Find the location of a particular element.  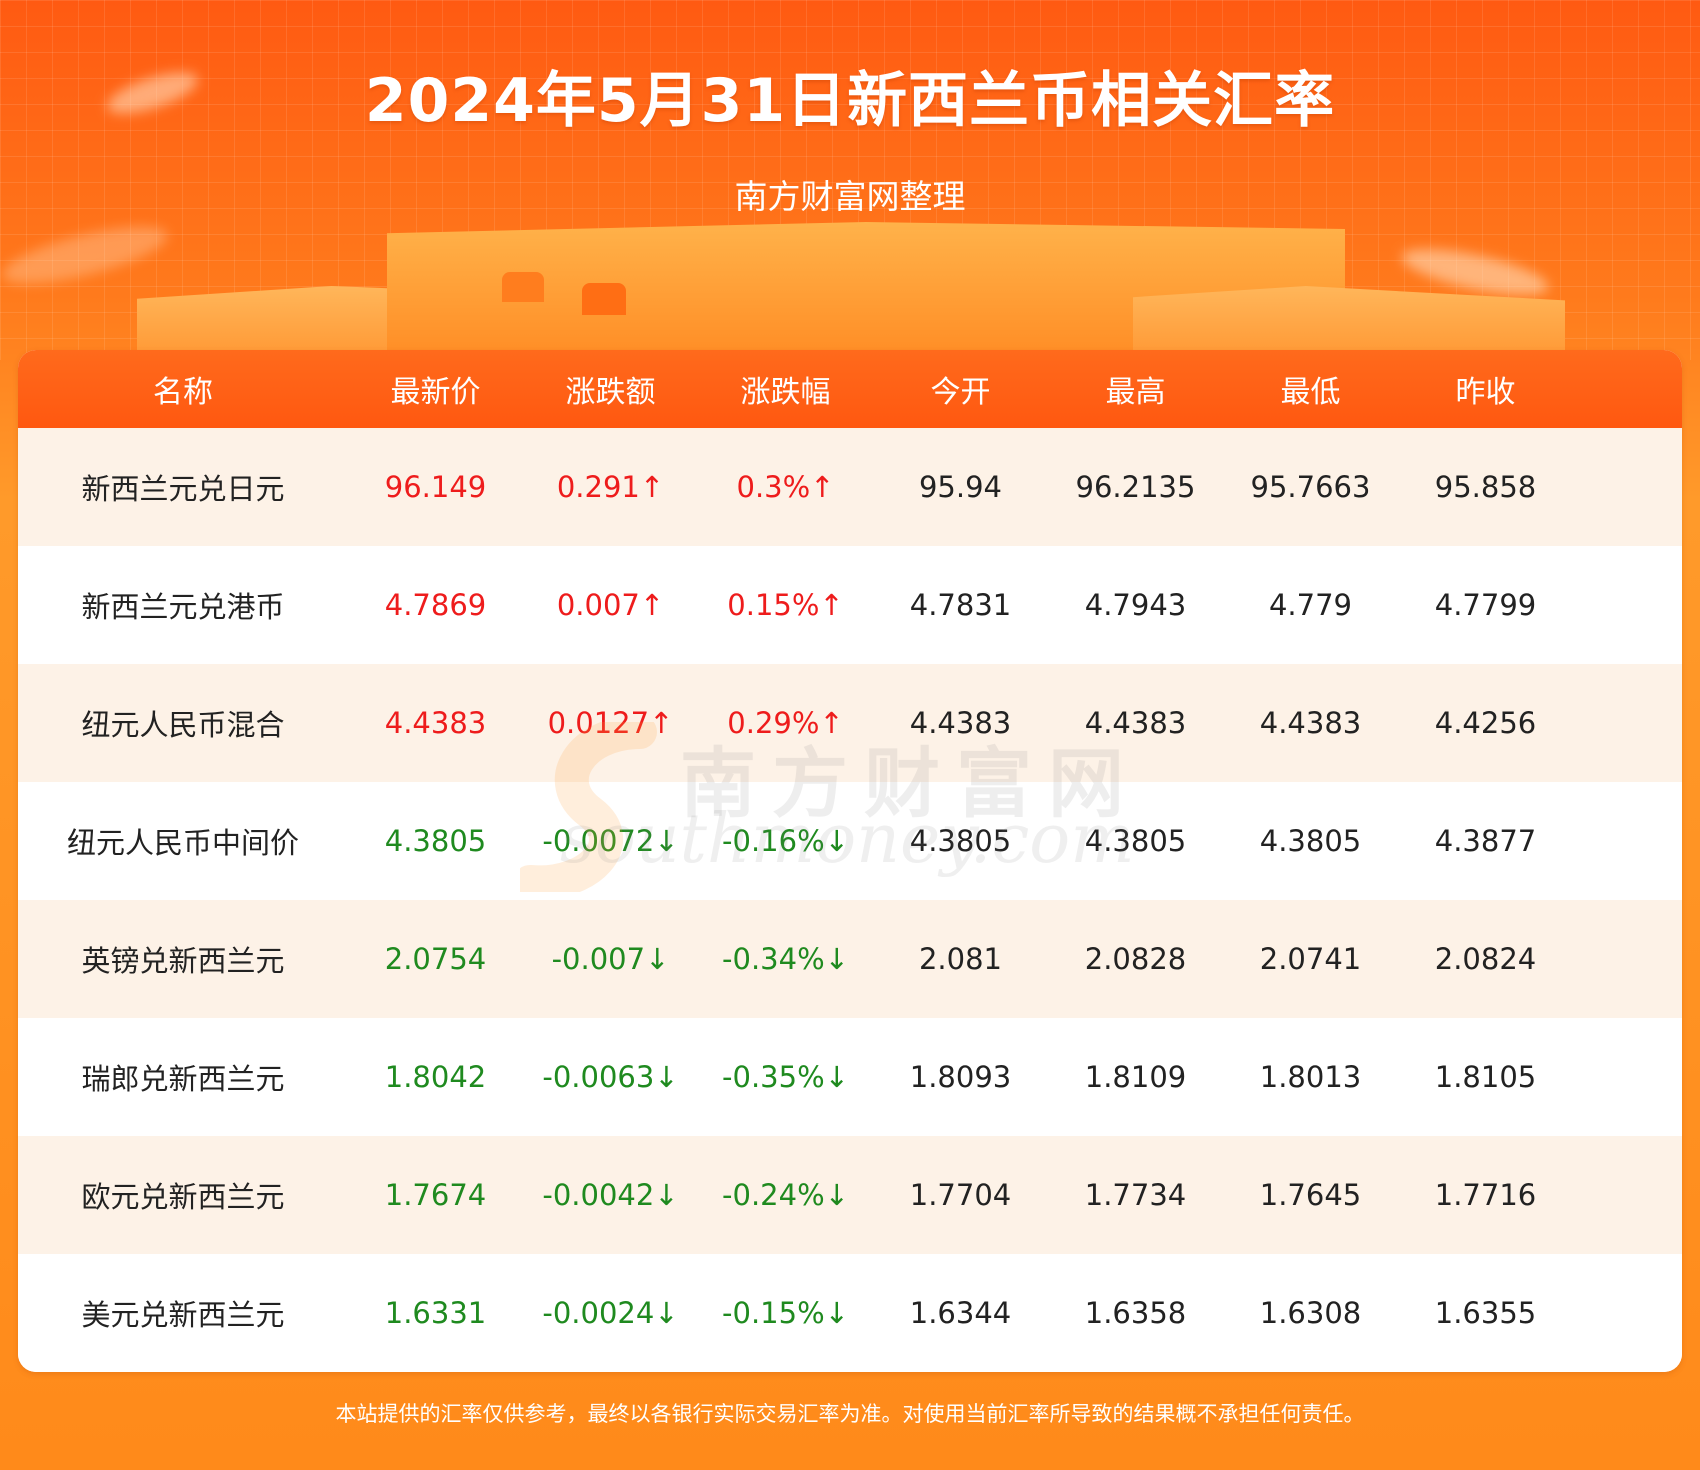

cell-low: 1.7645 is located at coordinates (1310, 1195).